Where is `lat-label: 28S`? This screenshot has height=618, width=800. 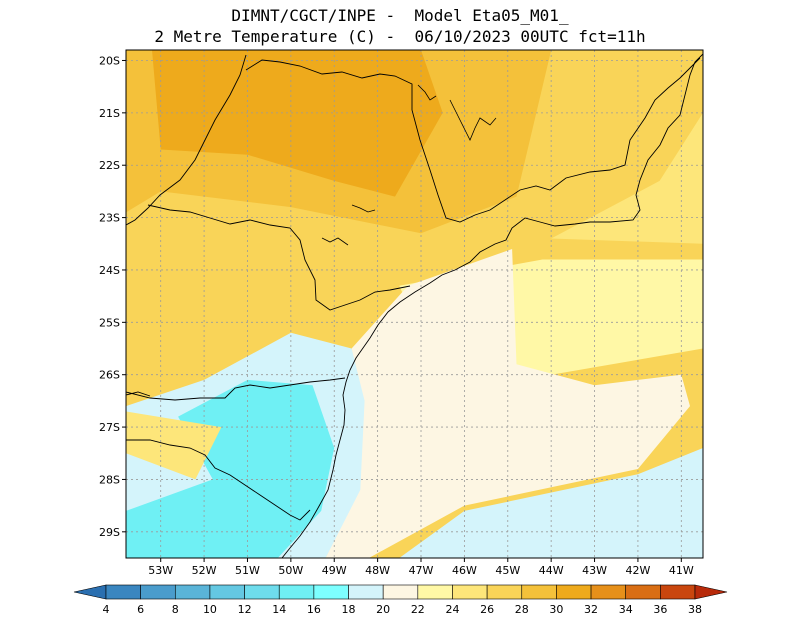 lat-label: 28S is located at coordinates (109, 479).